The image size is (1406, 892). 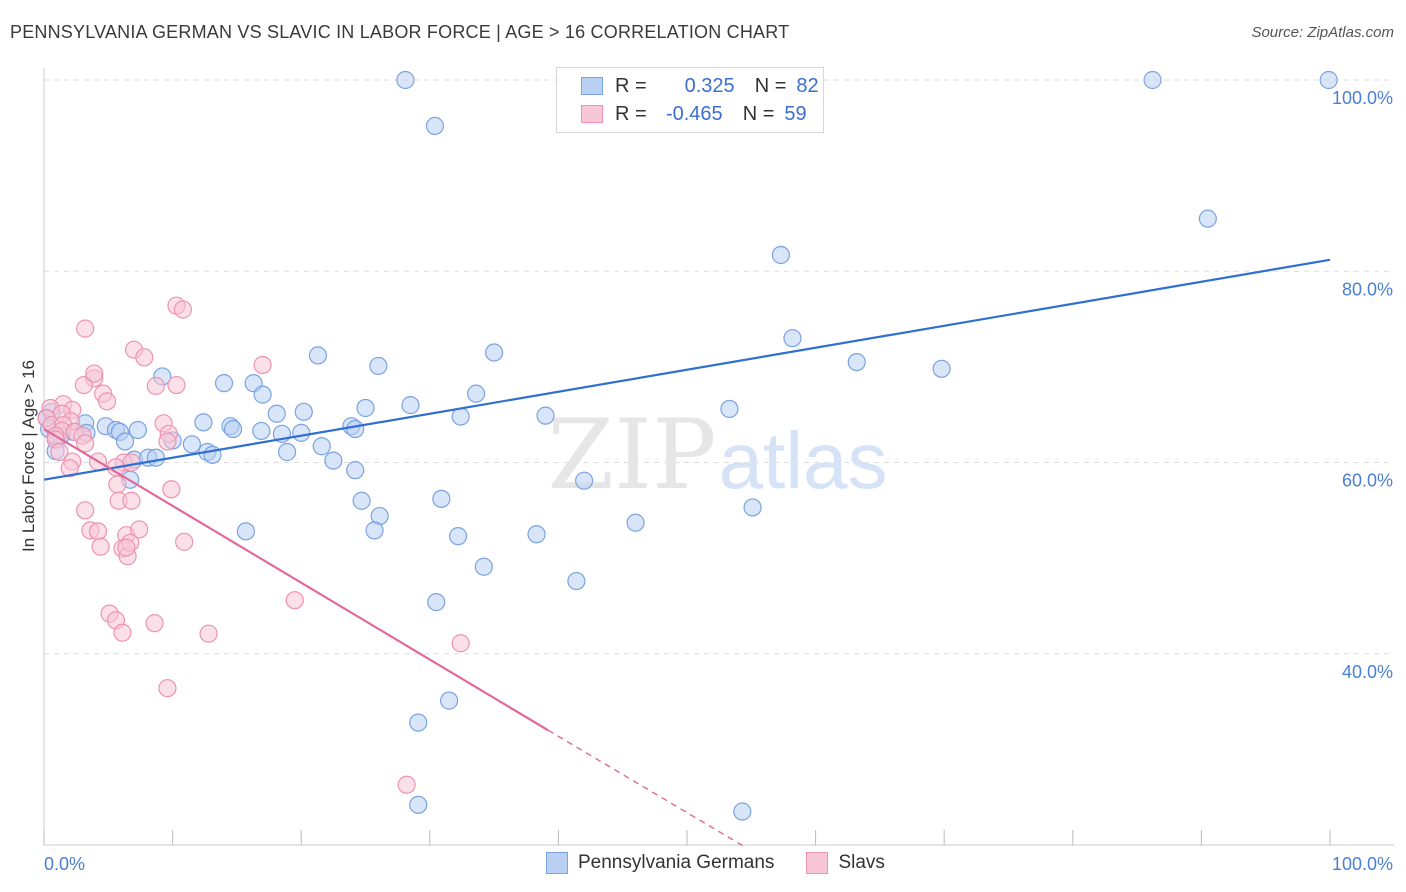 I want to click on legend-row-blue: R = 0.325 N = 82, so click(x=700, y=86).